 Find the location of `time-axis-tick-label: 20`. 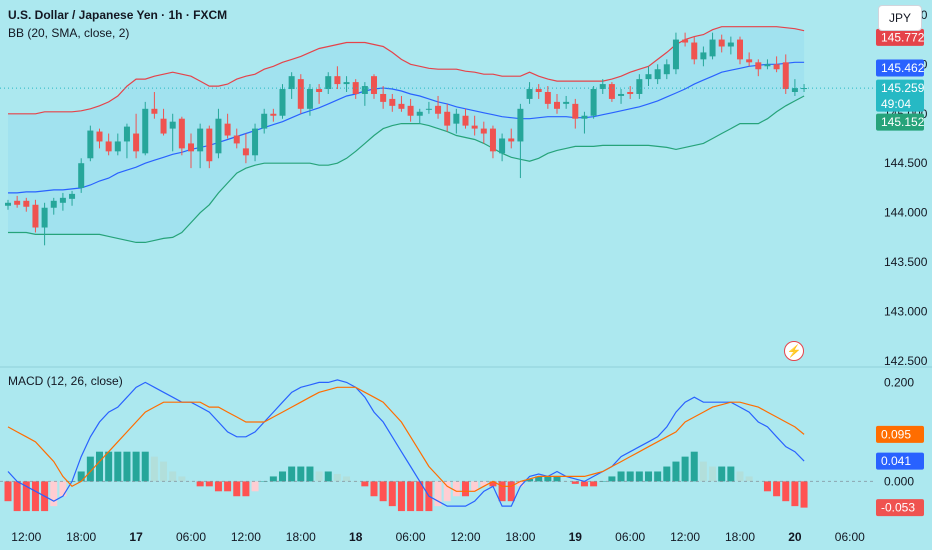

time-axis-tick-label: 20 is located at coordinates (795, 537).